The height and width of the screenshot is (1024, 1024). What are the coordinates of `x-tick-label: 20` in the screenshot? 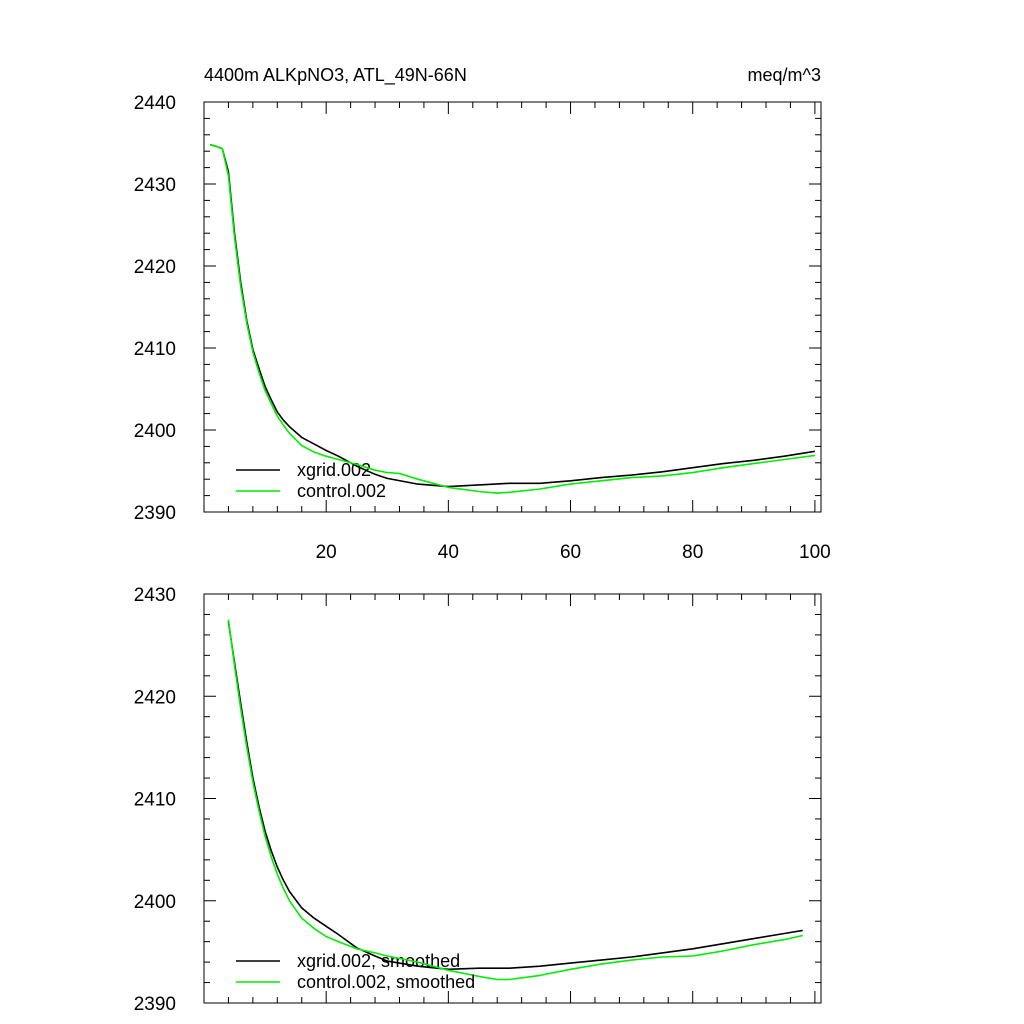 It's located at (326, 552).